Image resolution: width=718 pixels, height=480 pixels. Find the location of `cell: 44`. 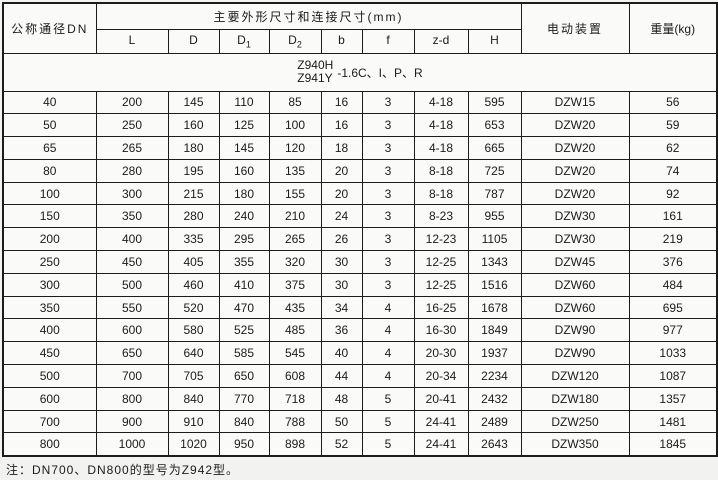

cell: 44 is located at coordinates (341, 376).